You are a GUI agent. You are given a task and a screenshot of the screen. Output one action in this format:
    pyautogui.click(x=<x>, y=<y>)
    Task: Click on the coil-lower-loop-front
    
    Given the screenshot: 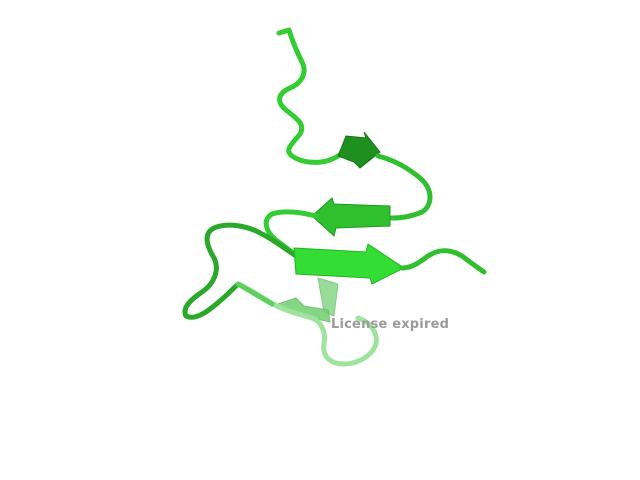 What is the action you would take?
    pyautogui.click(x=255, y=294)
    